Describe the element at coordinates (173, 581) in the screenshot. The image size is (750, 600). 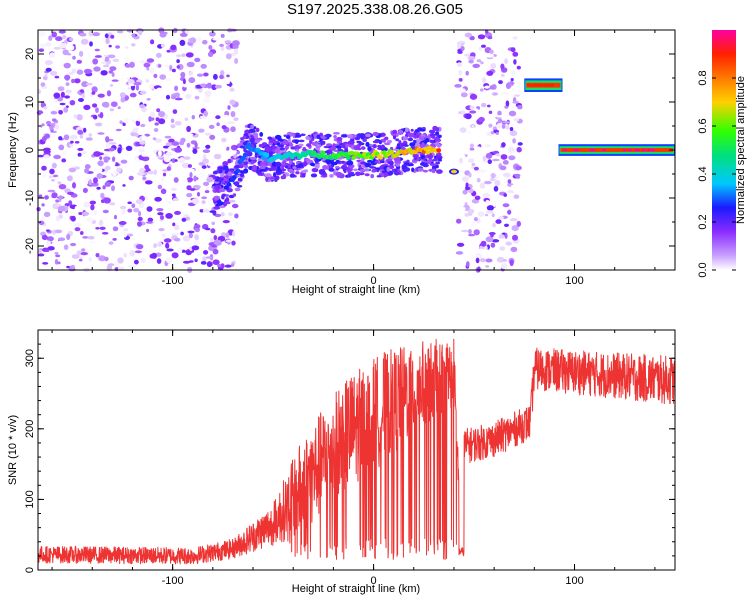
I see `x-tick-label: -100` at that location.